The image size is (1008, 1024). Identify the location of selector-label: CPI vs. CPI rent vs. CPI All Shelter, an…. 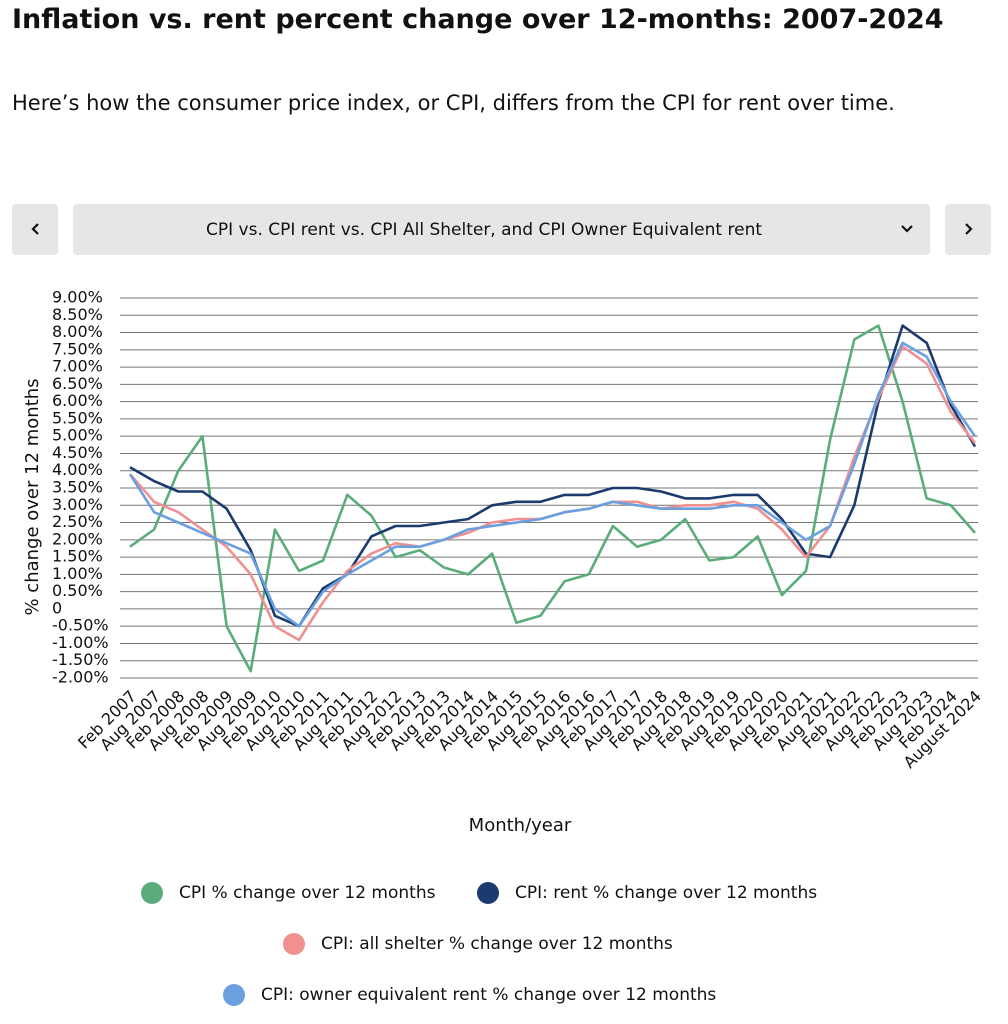
(484, 230).